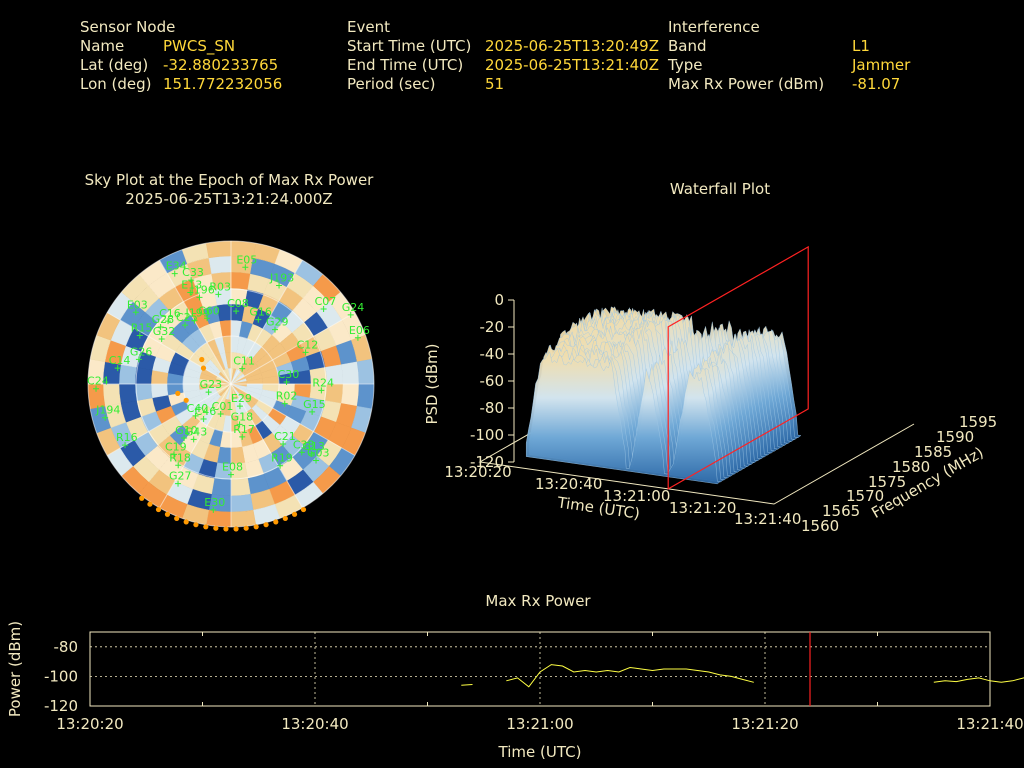  Describe the element at coordinates (229, 180) in the screenshot. I see `skyplot-title-text: Sky Plot at the Epoch of Max Rx Power` at that location.